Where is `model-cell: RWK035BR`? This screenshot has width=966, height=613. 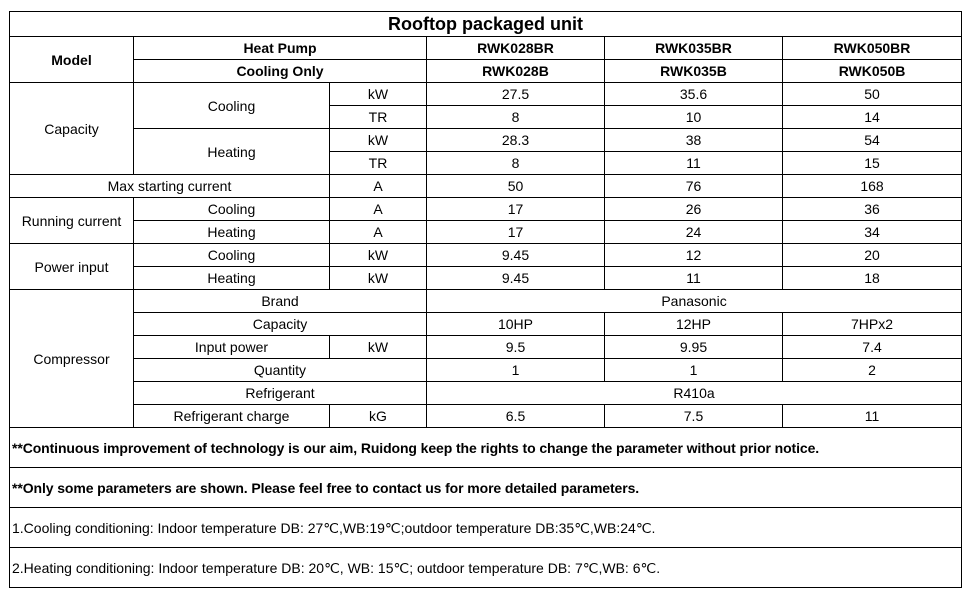 model-cell: RWK035BR is located at coordinates (693, 48).